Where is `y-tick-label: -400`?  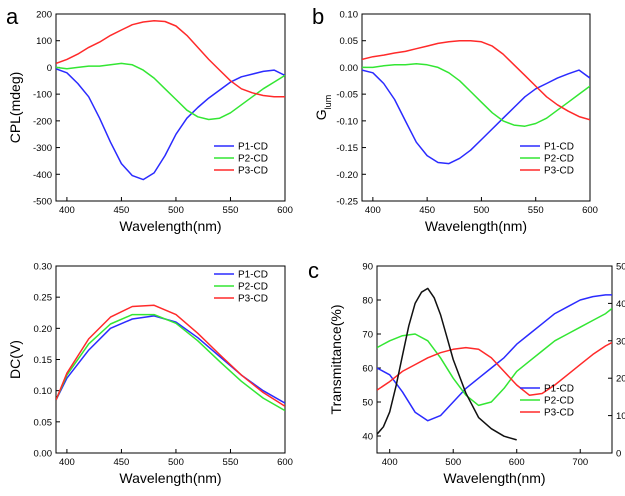 y-tick-label: -400 is located at coordinates (42, 175).